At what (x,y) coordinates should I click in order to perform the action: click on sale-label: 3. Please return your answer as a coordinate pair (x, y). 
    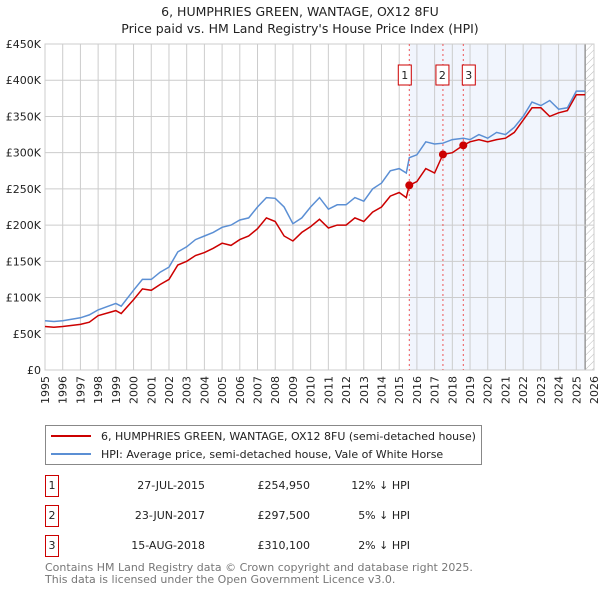
    Looking at the image, I should click on (468, 75).